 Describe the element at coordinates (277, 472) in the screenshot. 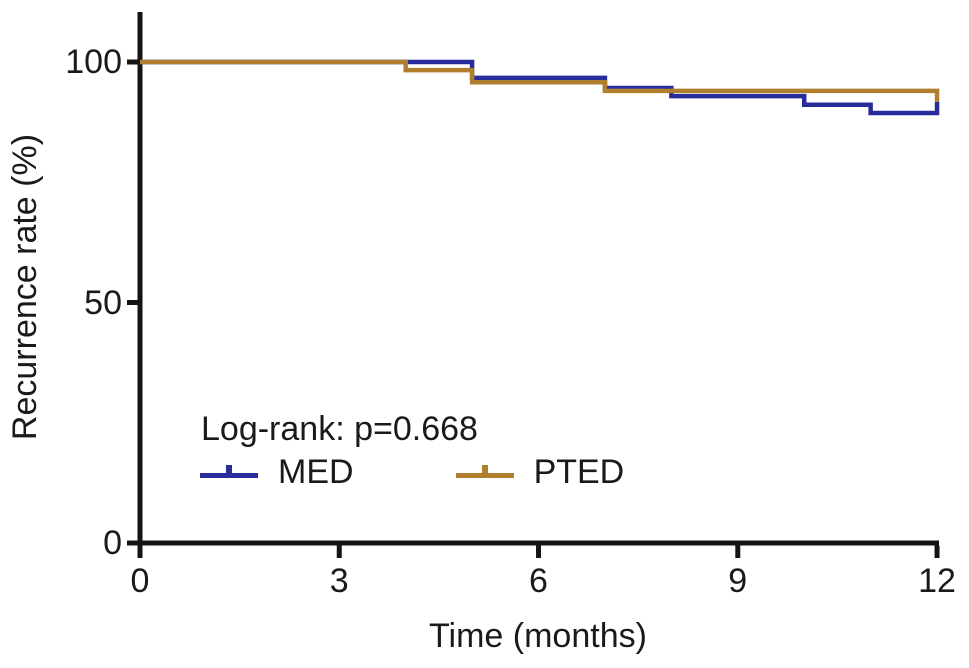

I see `legend-item-med: MED` at that location.